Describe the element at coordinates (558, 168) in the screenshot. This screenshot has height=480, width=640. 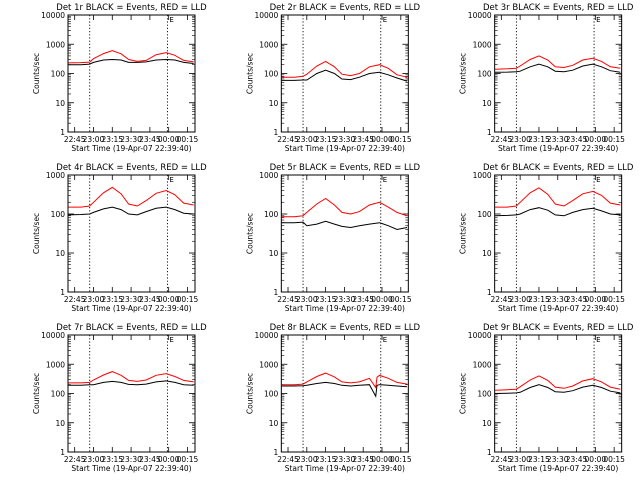
I see `chart-title: Det 6r BLACK = Events, RED = LLD` at that location.